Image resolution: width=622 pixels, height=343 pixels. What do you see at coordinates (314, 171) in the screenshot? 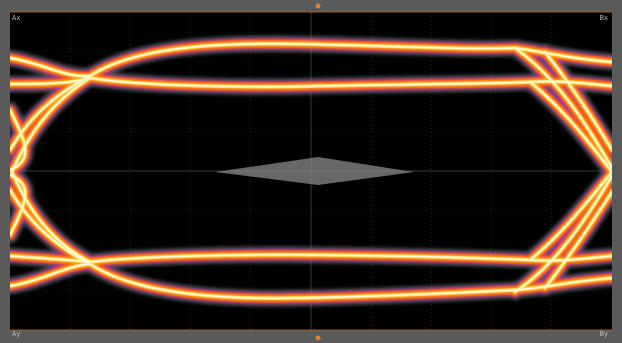
I see `eye-mask` at bounding box center [314, 171].